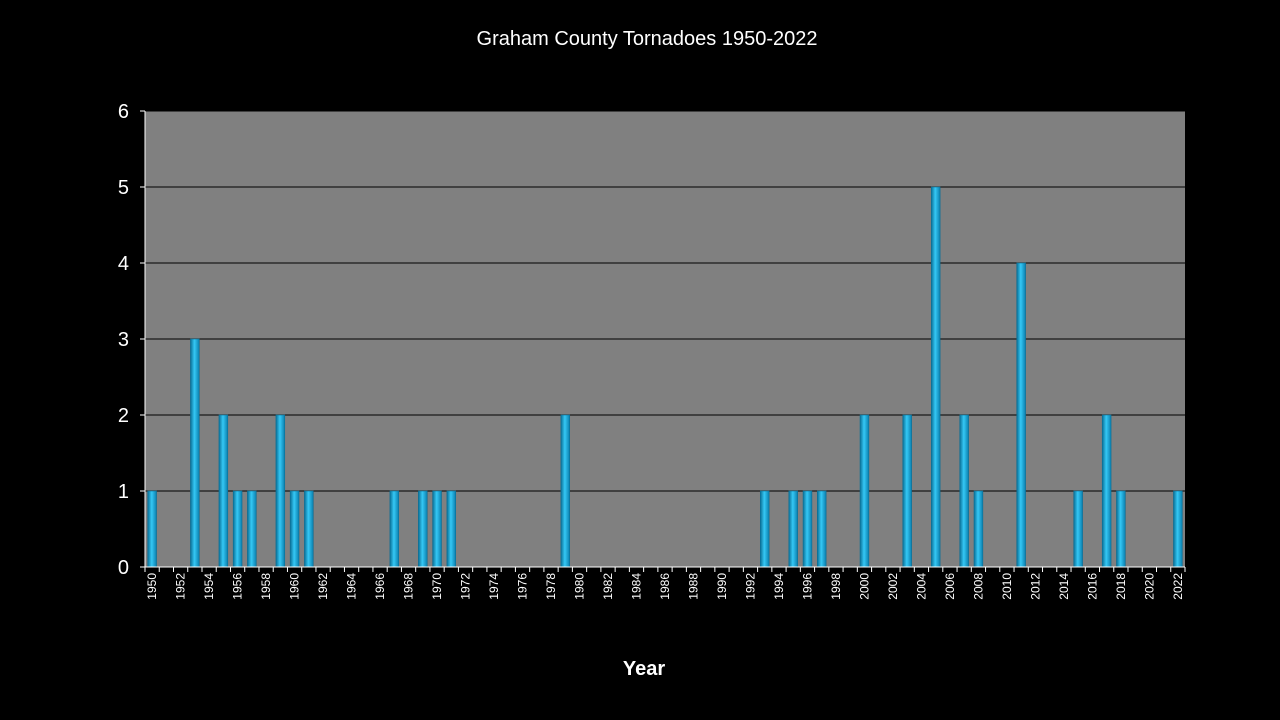  I want to click on bar-2000, so click(864, 491).